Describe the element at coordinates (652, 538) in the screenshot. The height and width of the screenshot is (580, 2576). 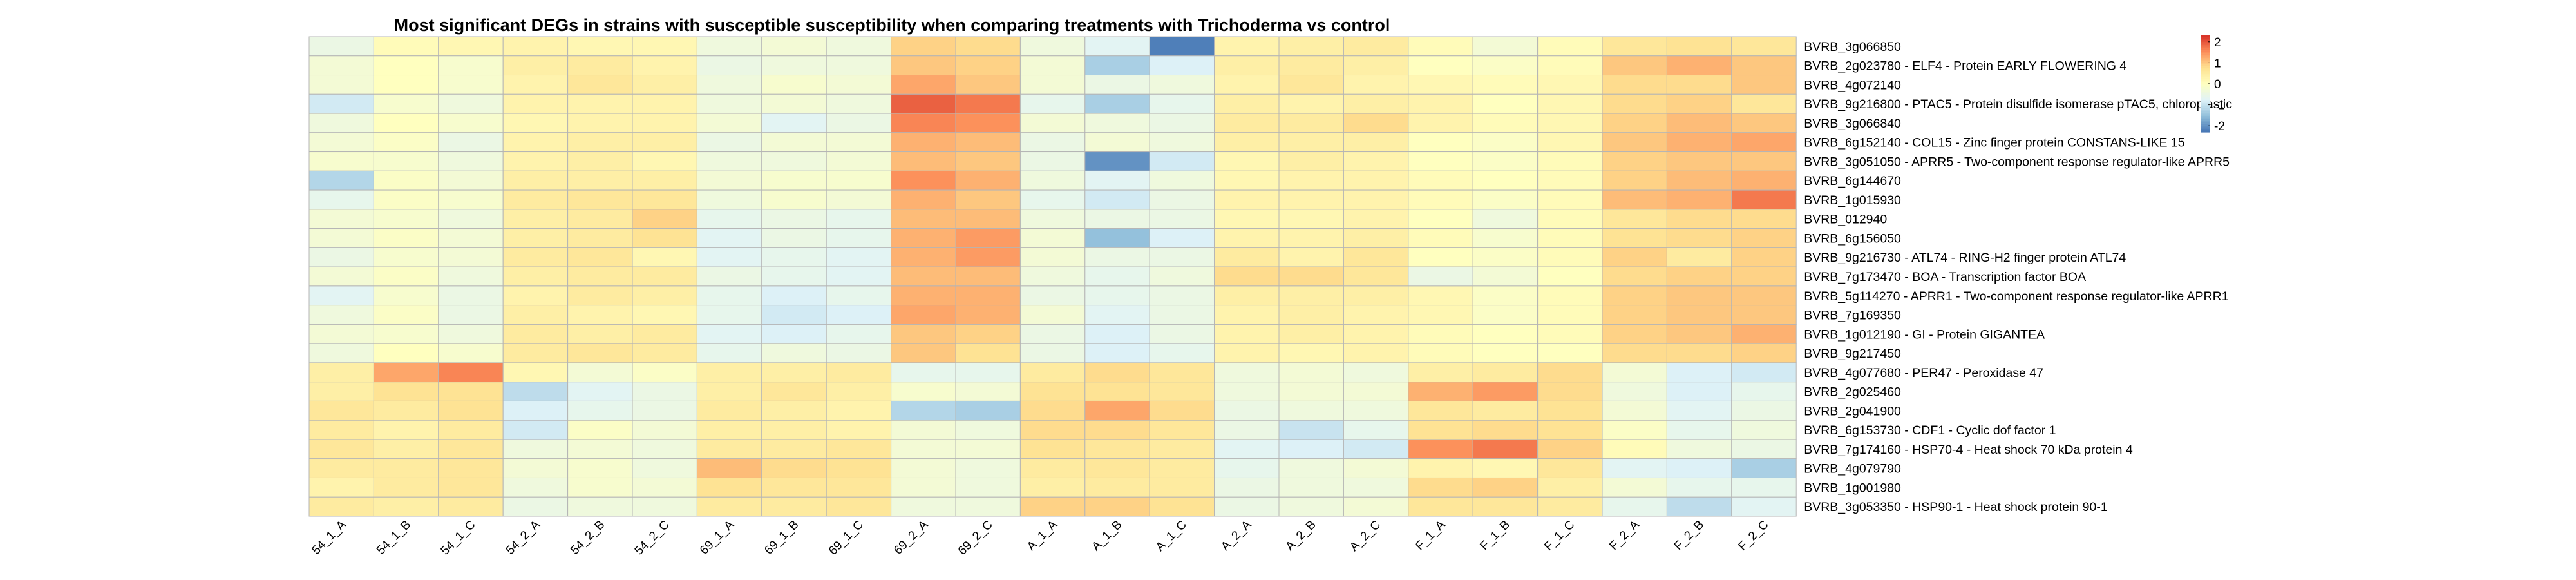
I see `column-label: 54_2_C` at that location.